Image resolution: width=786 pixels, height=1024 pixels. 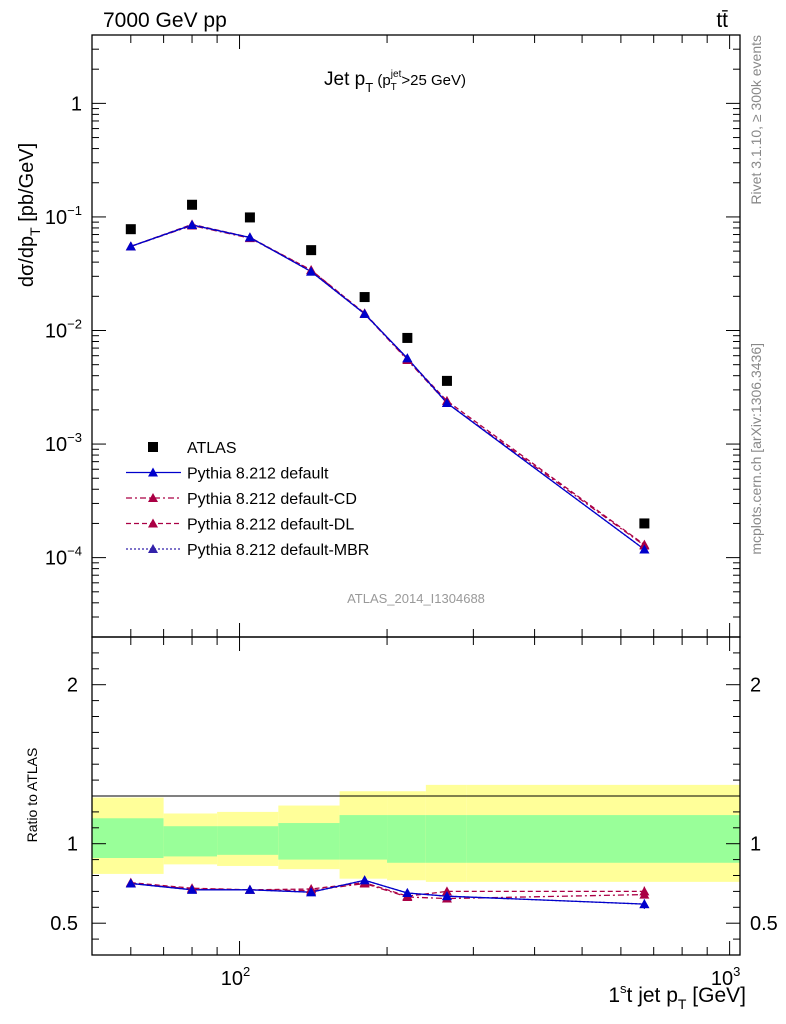 I want to click on ratio-marker-dashed, so click(x=446, y=891).